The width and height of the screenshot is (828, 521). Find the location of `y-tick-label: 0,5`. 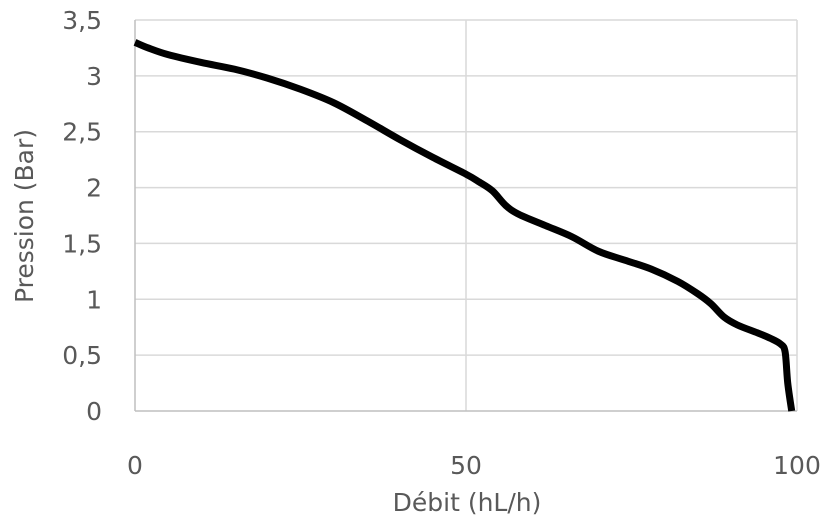

y-tick-label: 0,5 is located at coordinates (82, 355).